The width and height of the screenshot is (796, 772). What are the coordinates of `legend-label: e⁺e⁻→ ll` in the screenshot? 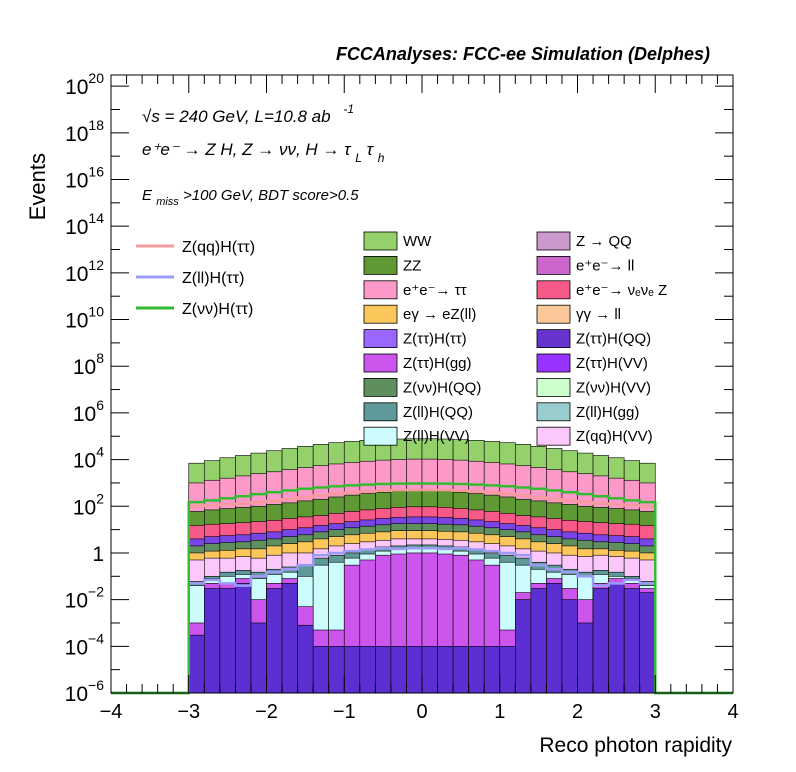 It's located at (605, 265).